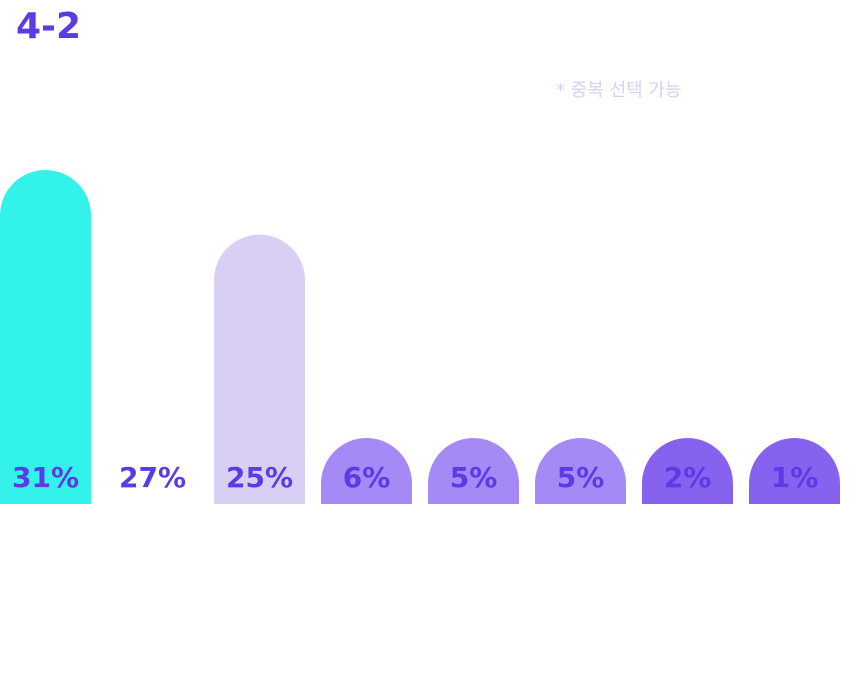  Describe the element at coordinates (688, 477) in the screenshot. I see `bar-label-7: 2%` at that location.